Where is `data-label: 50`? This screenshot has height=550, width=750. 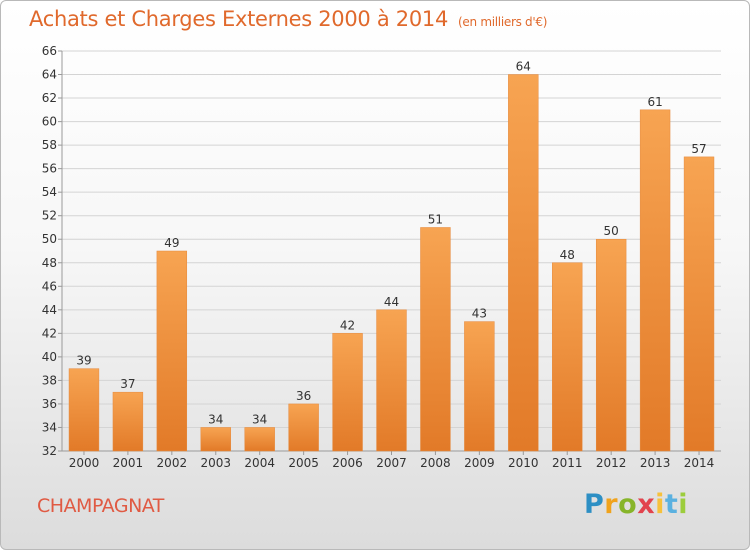 data-label: 50 is located at coordinates (611, 231).